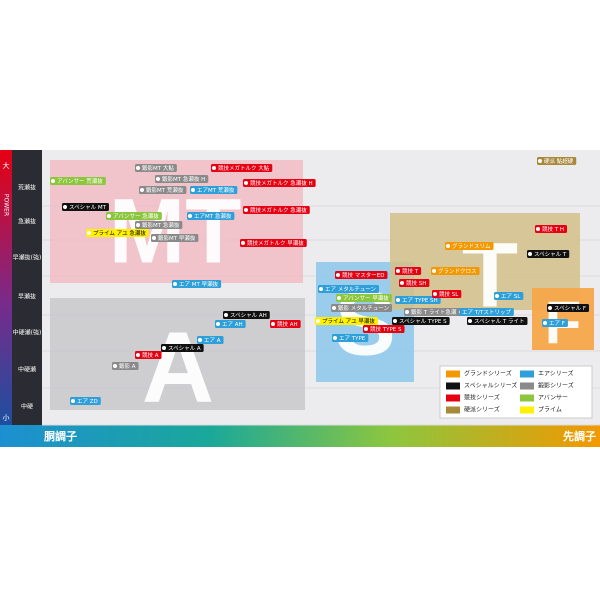 The width and height of the screenshot is (600, 604). I want to click on item: アバンサー 荒瀬抜, so click(78, 181).